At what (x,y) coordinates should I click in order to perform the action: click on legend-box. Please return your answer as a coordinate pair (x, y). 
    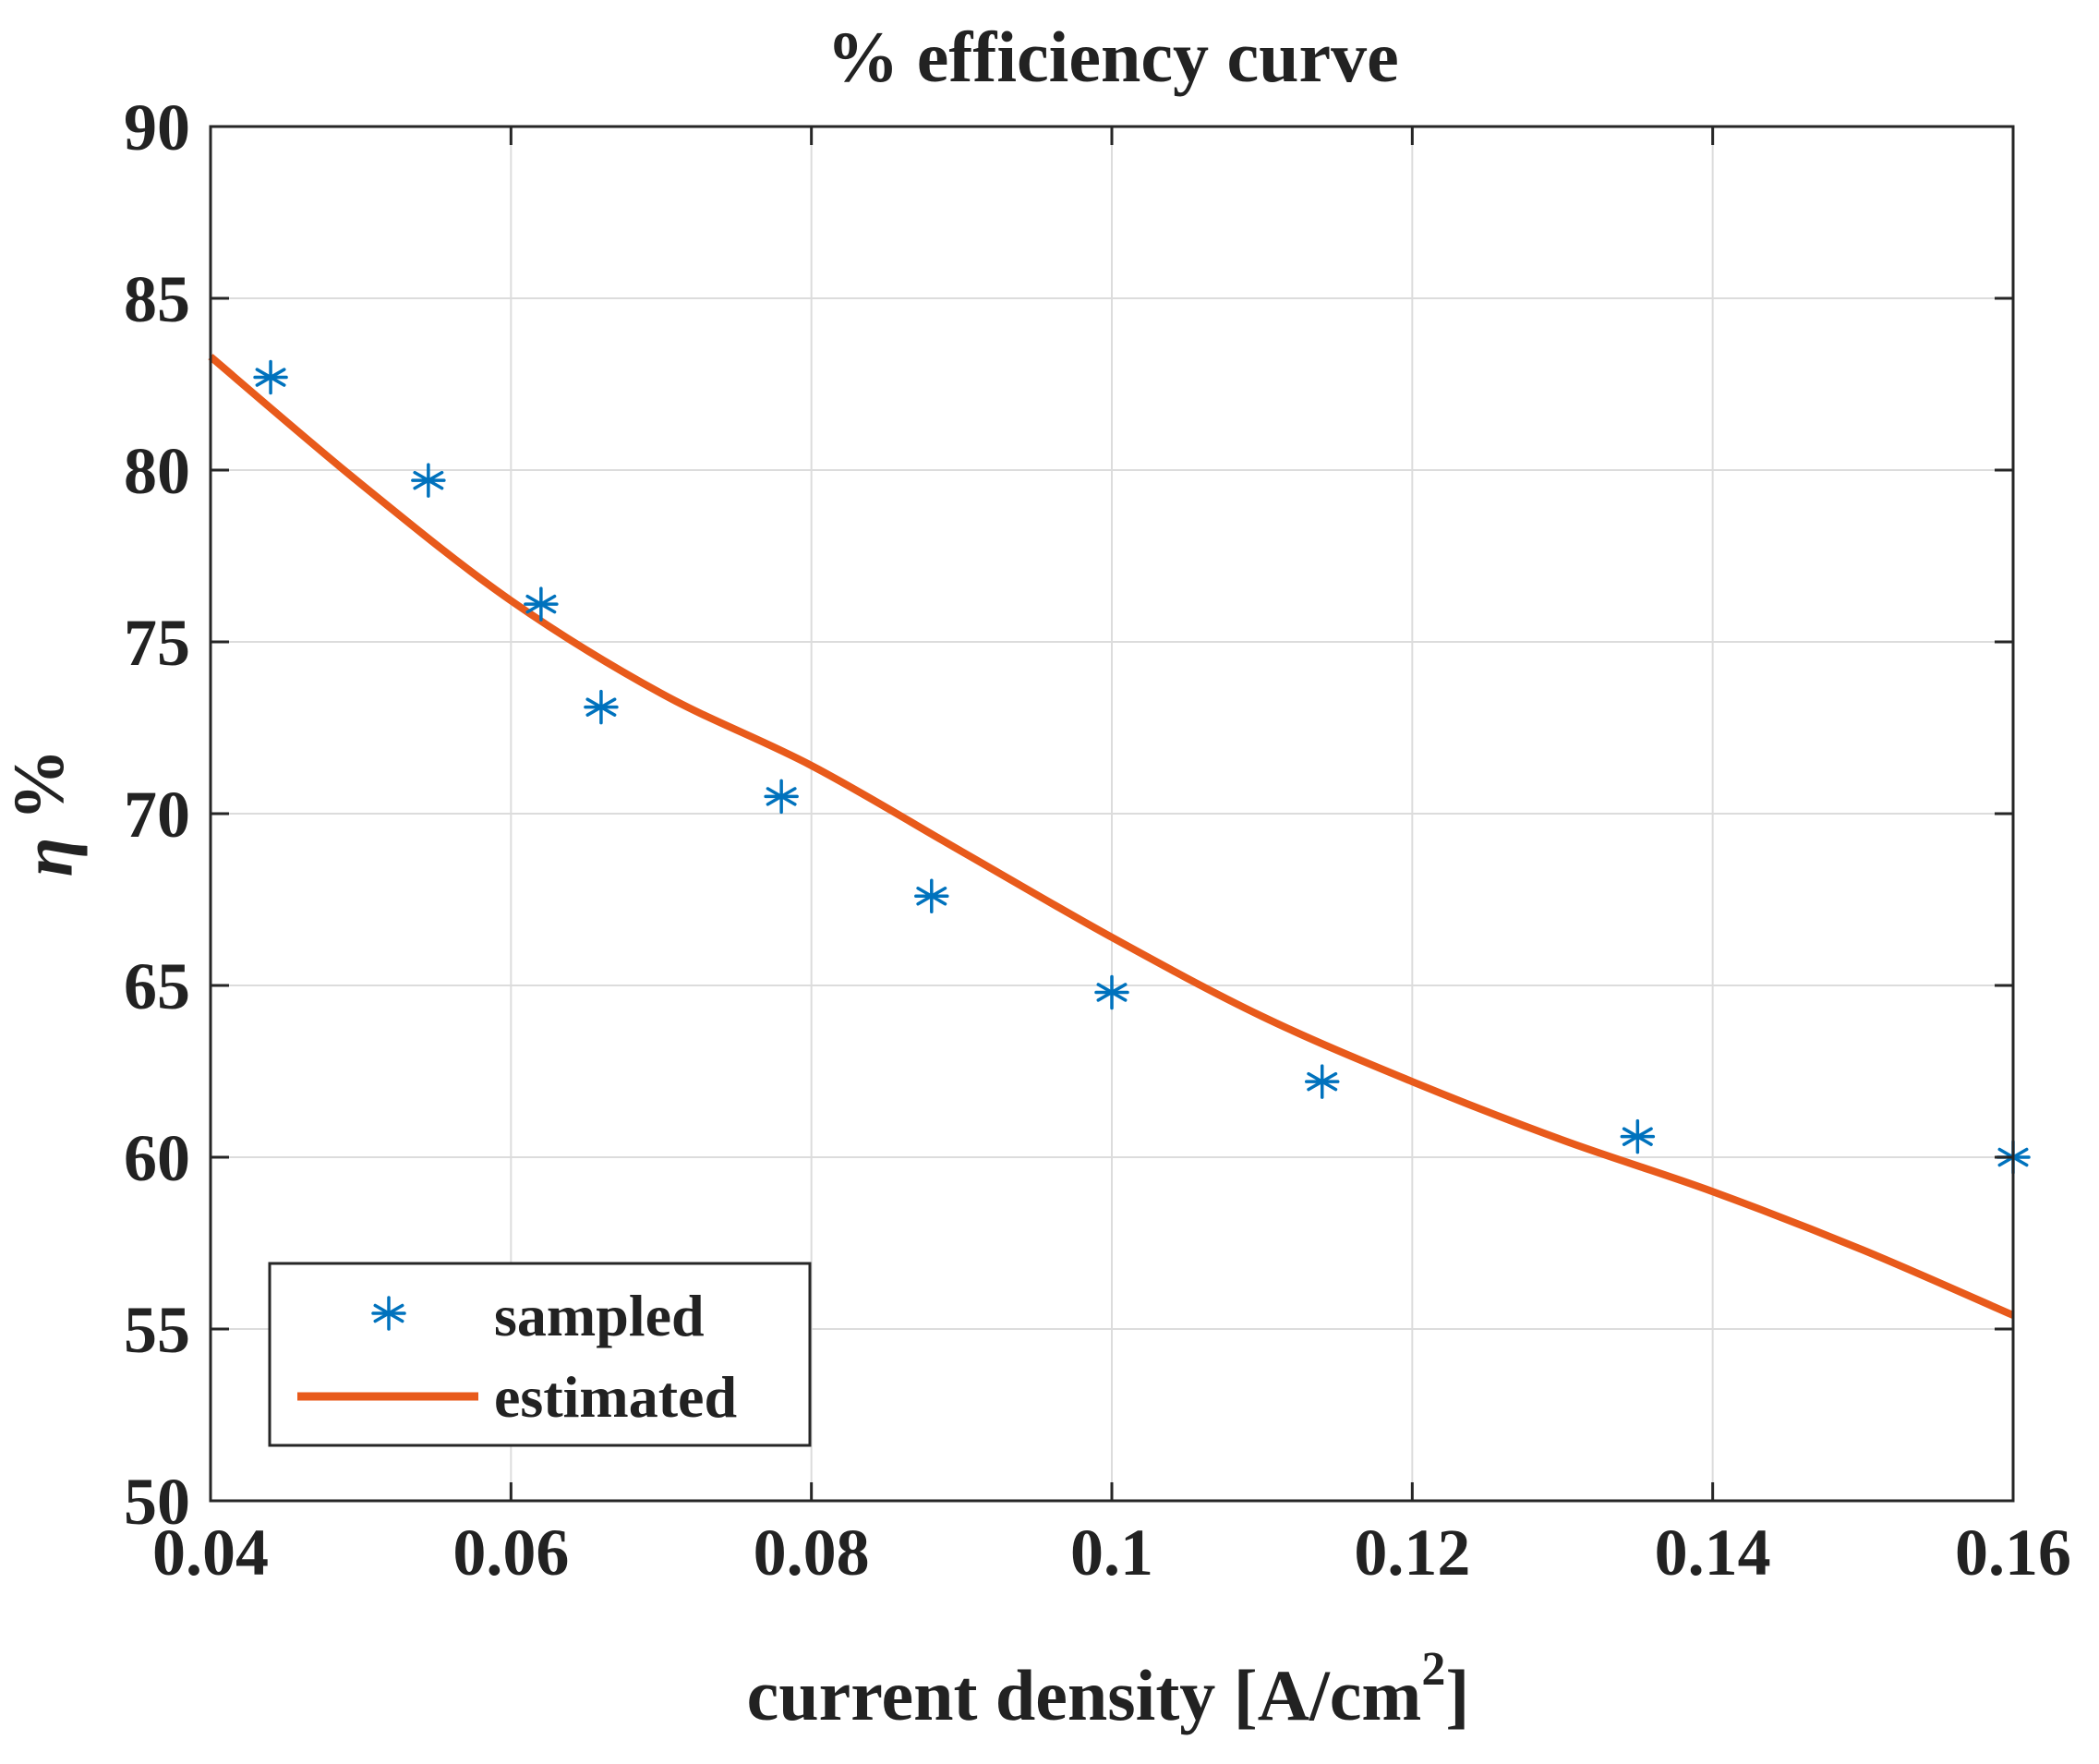
    Looking at the image, I should click on (540, 1354).